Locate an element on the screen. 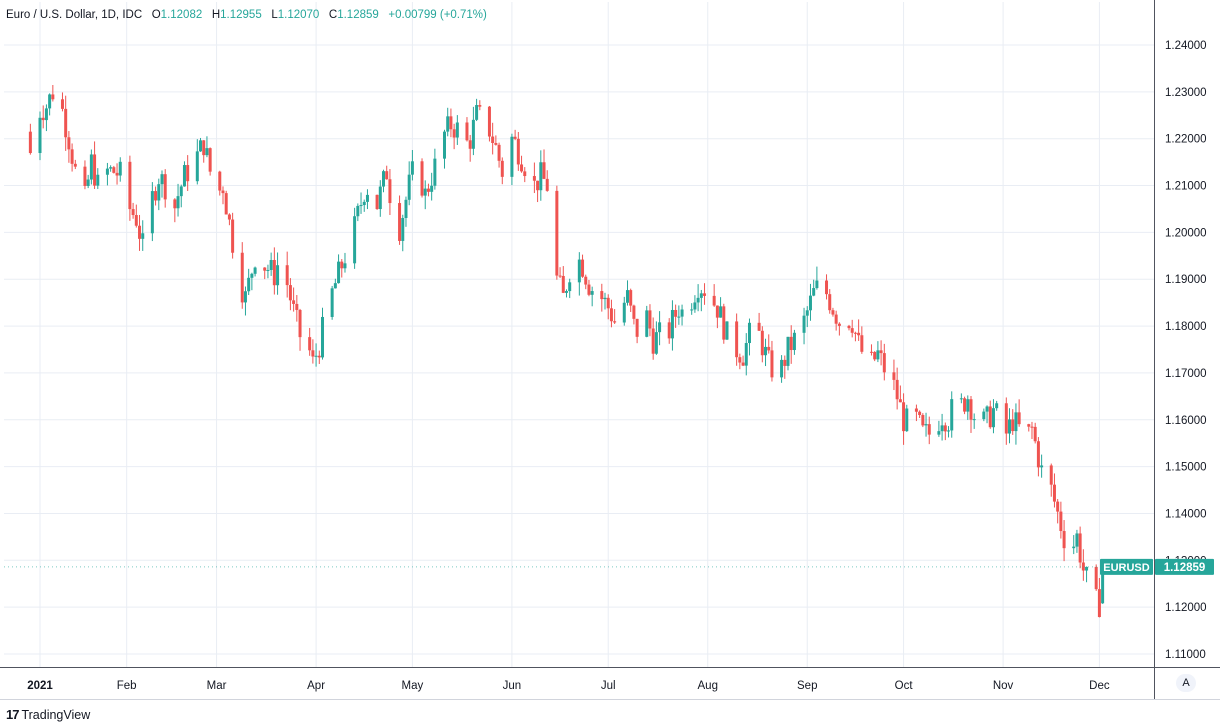  auto-scale-button: A is located at coordinates (1186, 683).